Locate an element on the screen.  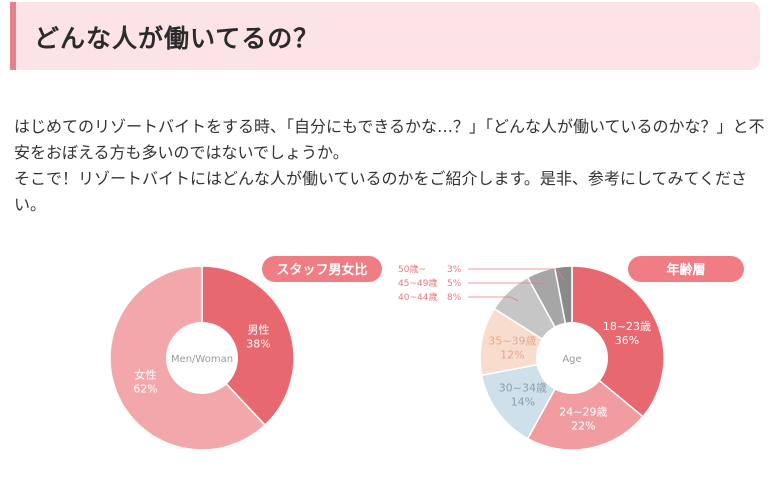
slice-value: 14% is located at coordinates (523, 402).